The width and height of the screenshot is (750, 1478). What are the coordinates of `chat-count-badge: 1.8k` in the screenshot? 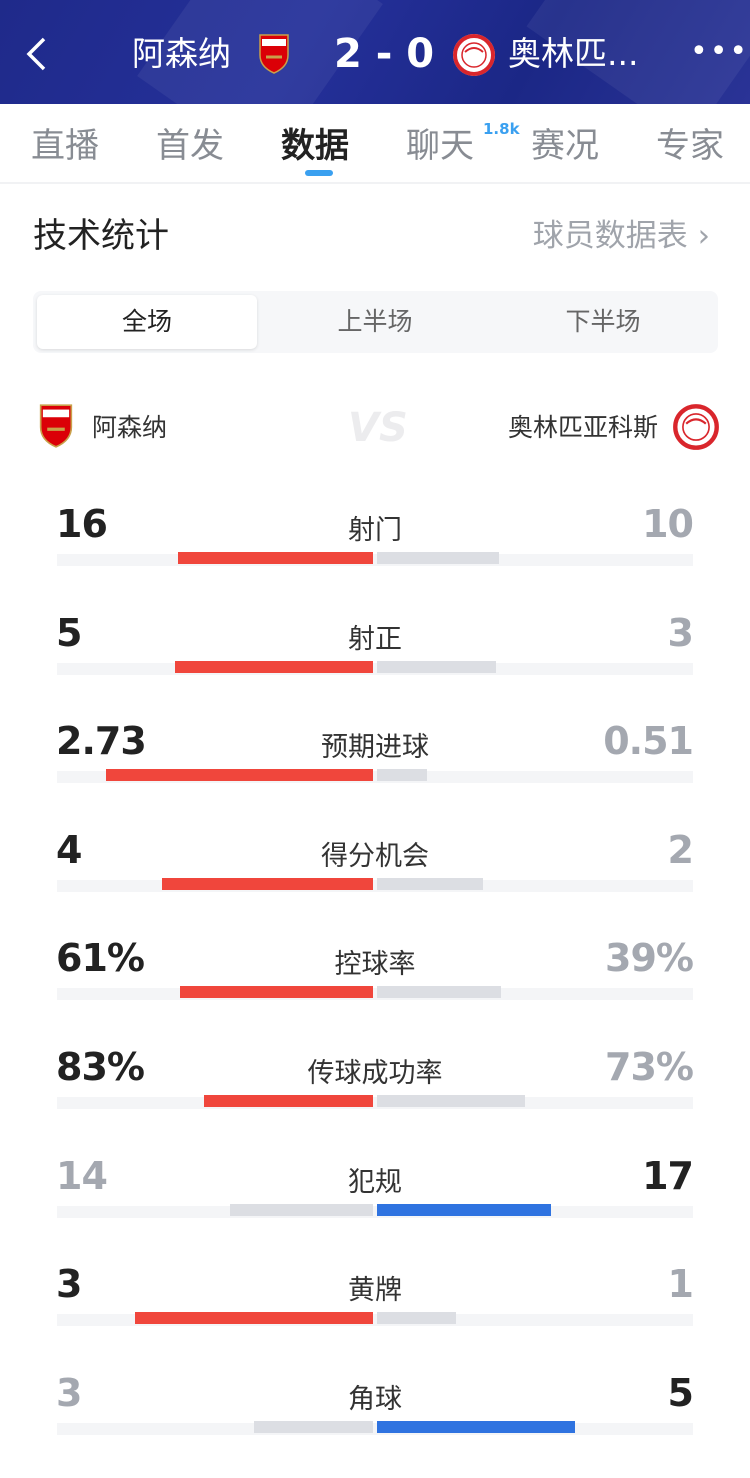 It's located at (501, 129).